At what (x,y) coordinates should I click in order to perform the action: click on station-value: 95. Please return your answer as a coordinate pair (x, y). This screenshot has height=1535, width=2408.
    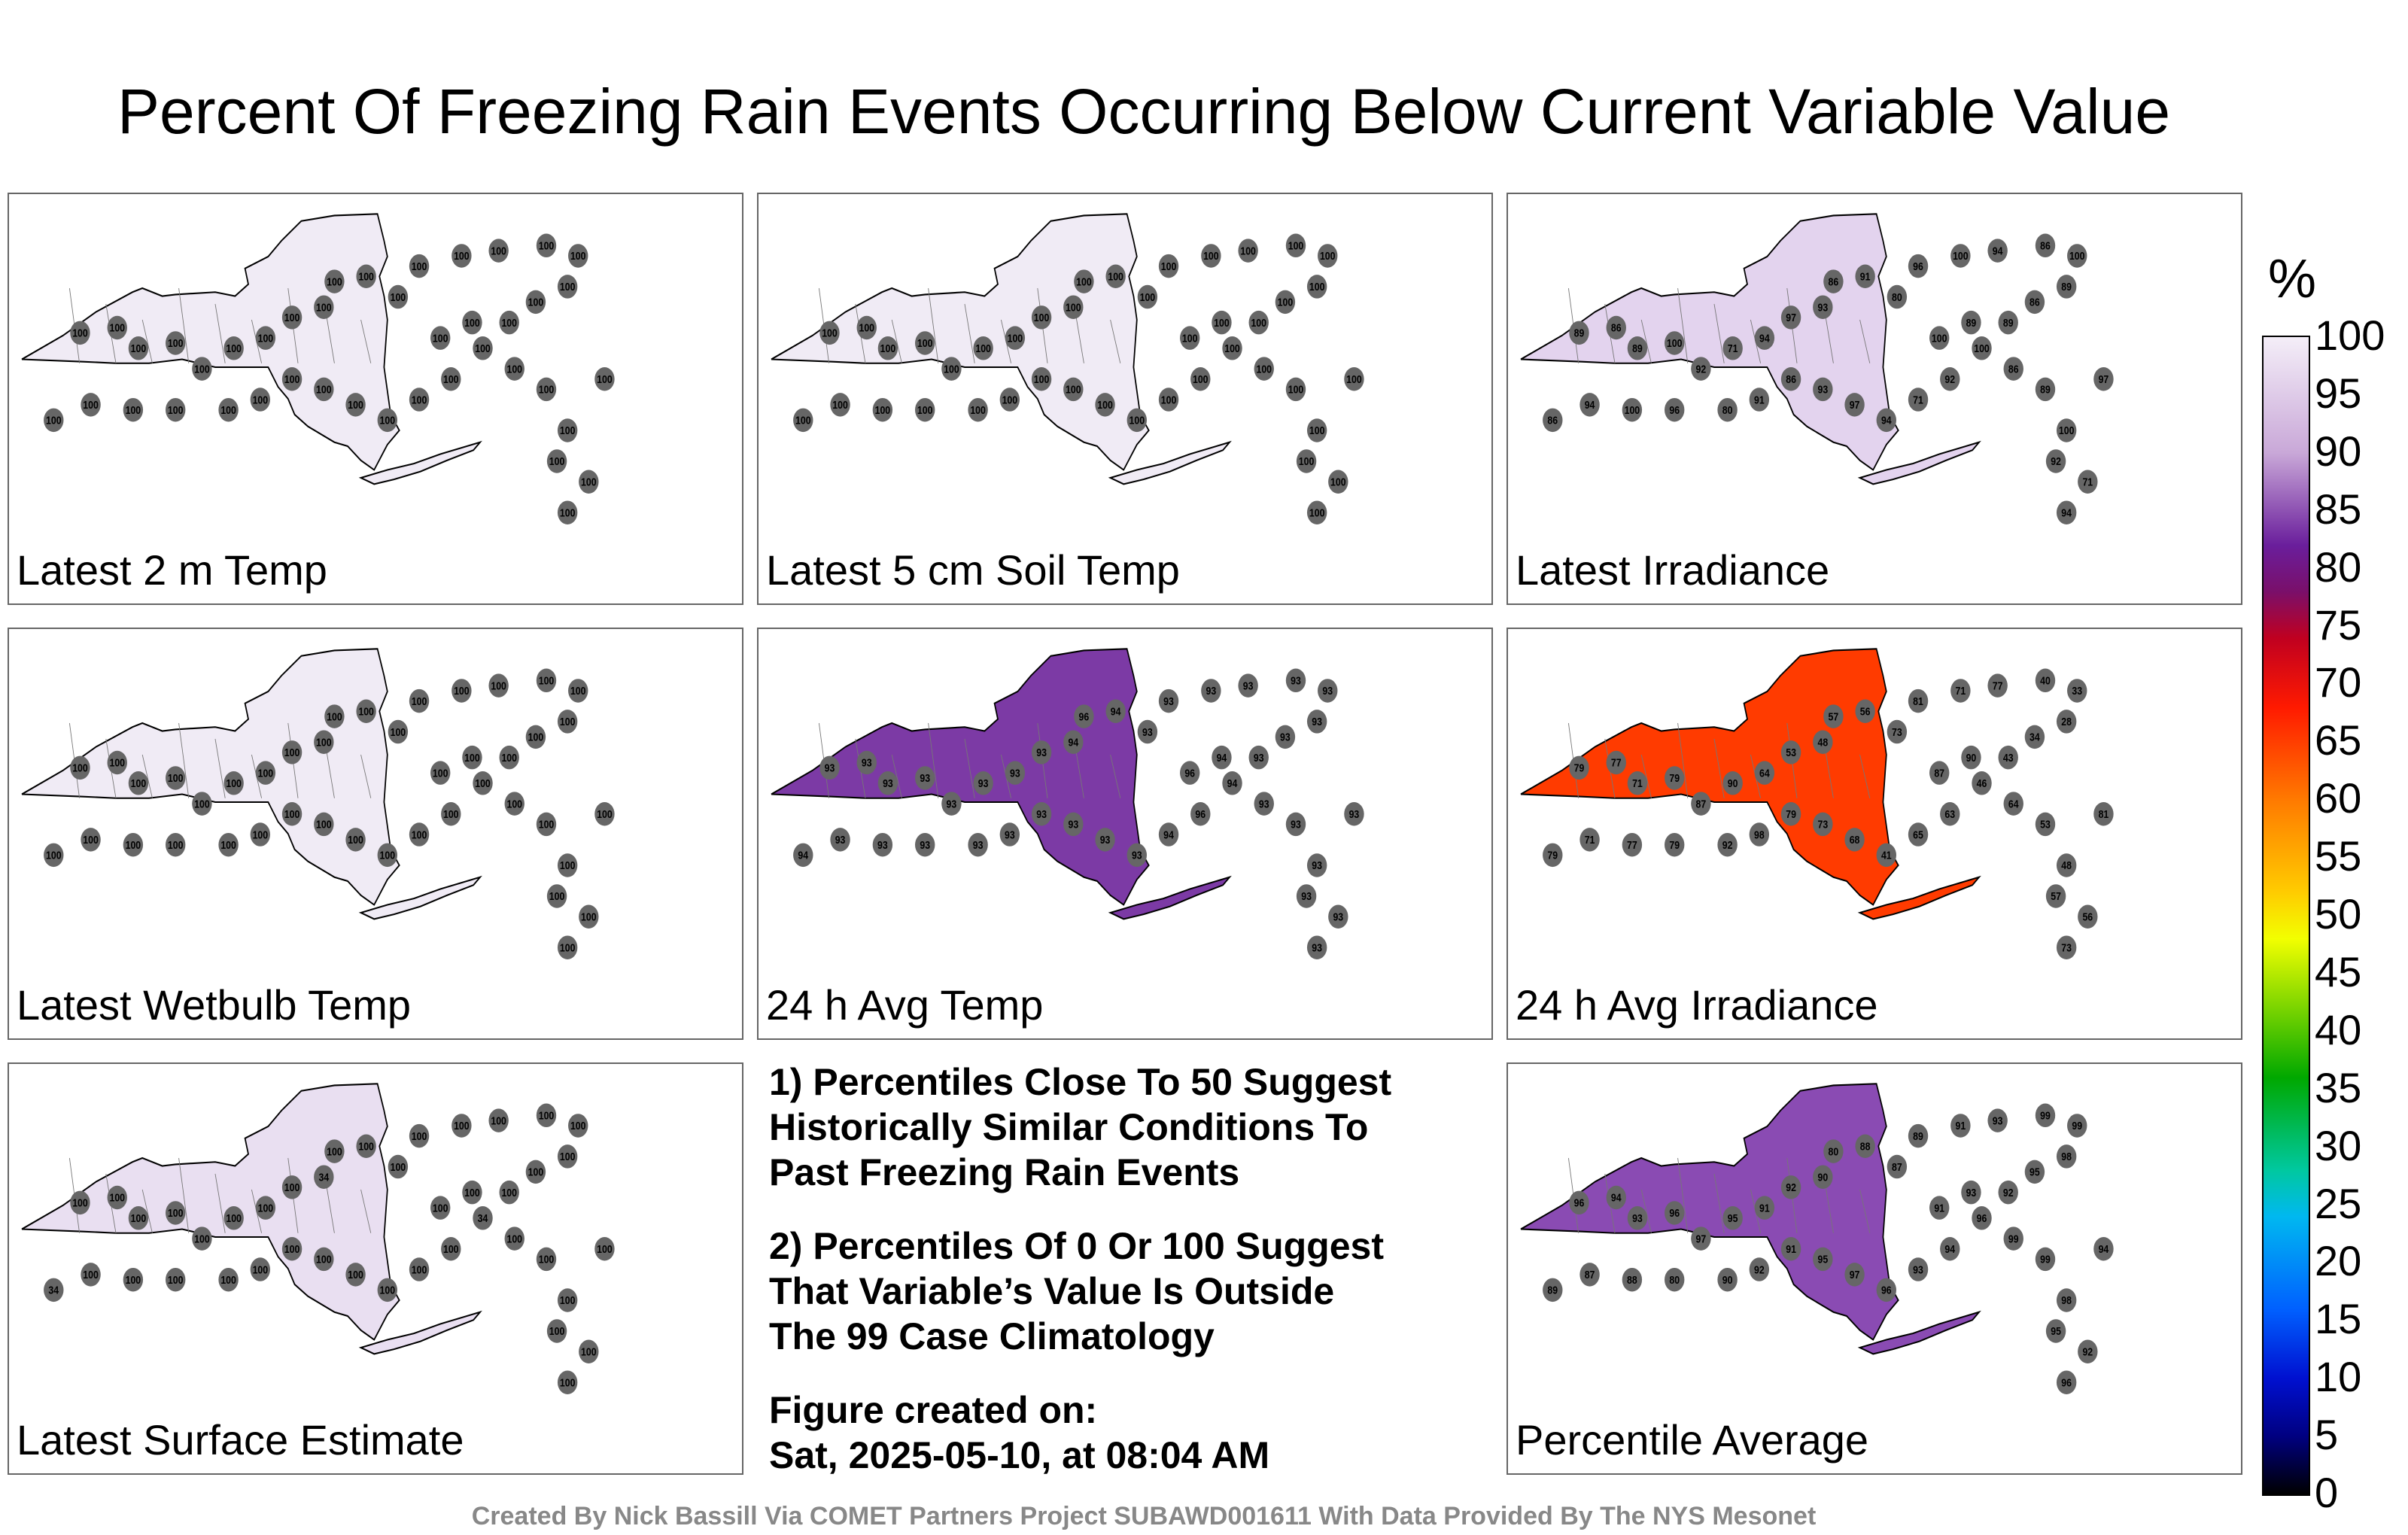
    Looking at the image, I should click on (1822, 1260).